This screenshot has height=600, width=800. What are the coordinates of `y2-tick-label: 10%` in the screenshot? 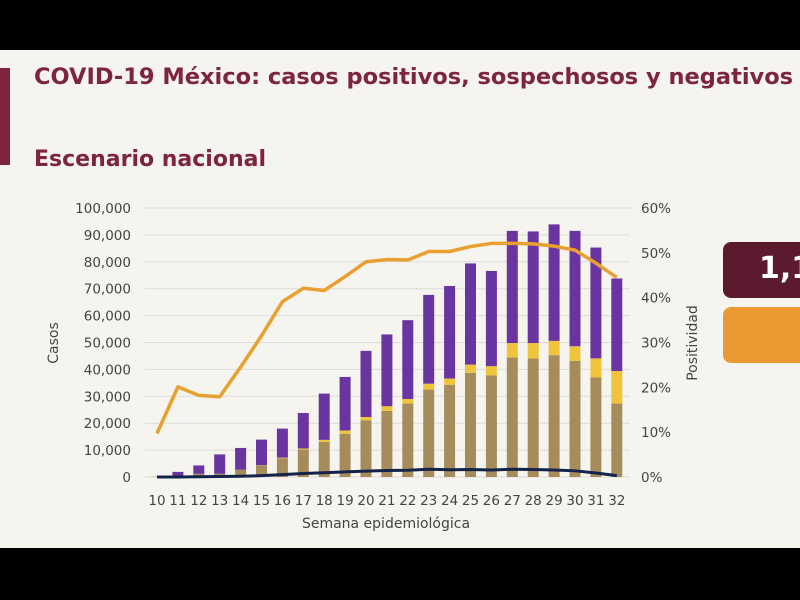 It's located at (656, 433).